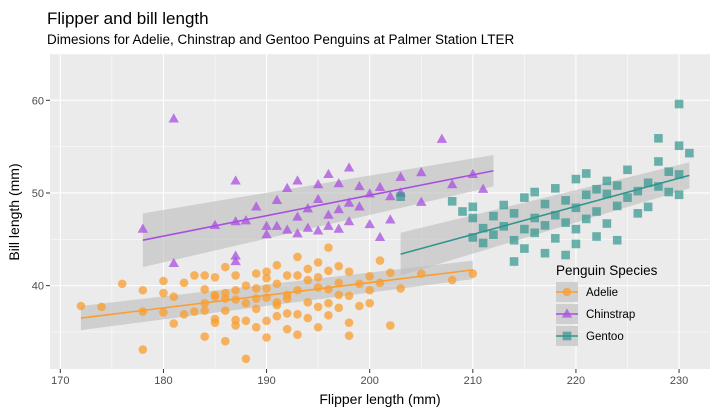 This screenshot has width=718, height=414. I want to click on legend-marker-gentoo, so click(567, 336).